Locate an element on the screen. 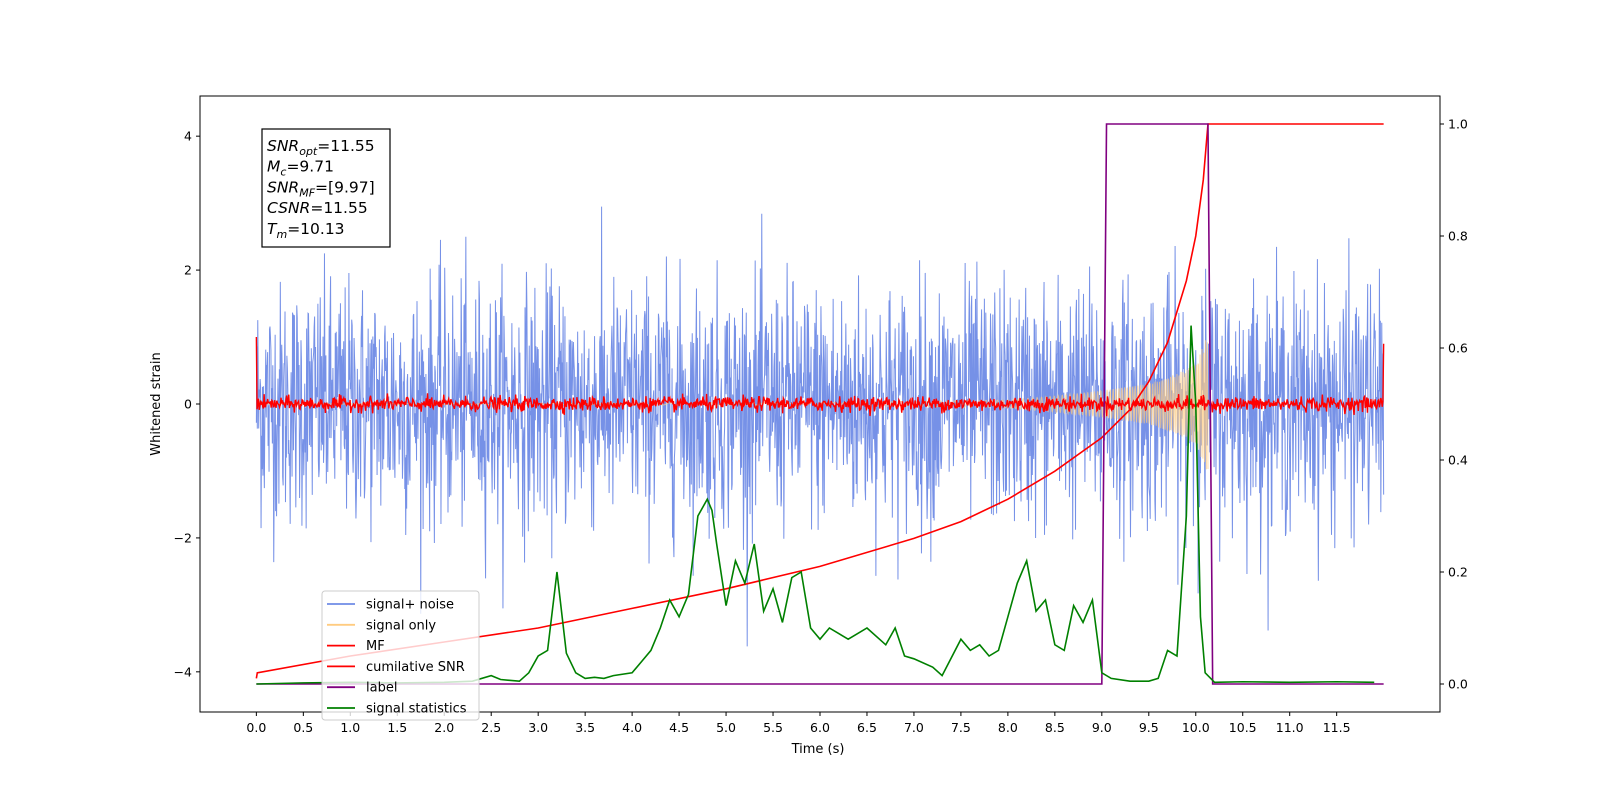 The width and height of the screenshot is (1600, 804). y-tick-label: 2 is located at coordinates (188, 270).